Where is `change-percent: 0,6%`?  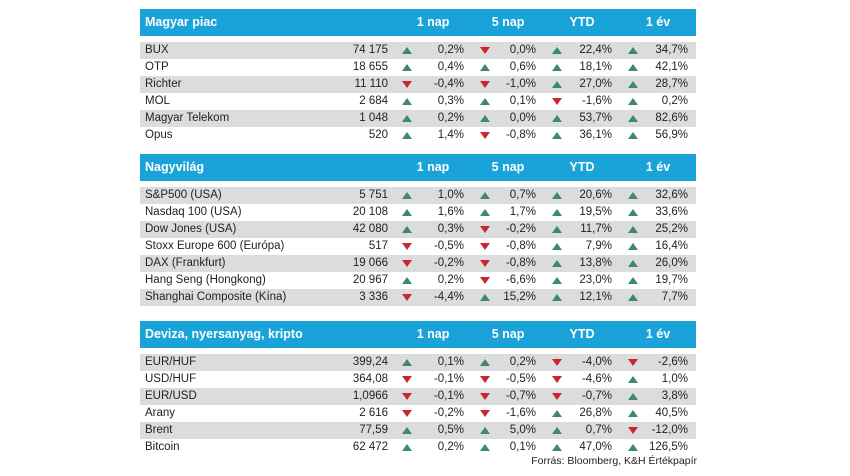 change-percent: 0,6% is located at coordinates (523, 67).